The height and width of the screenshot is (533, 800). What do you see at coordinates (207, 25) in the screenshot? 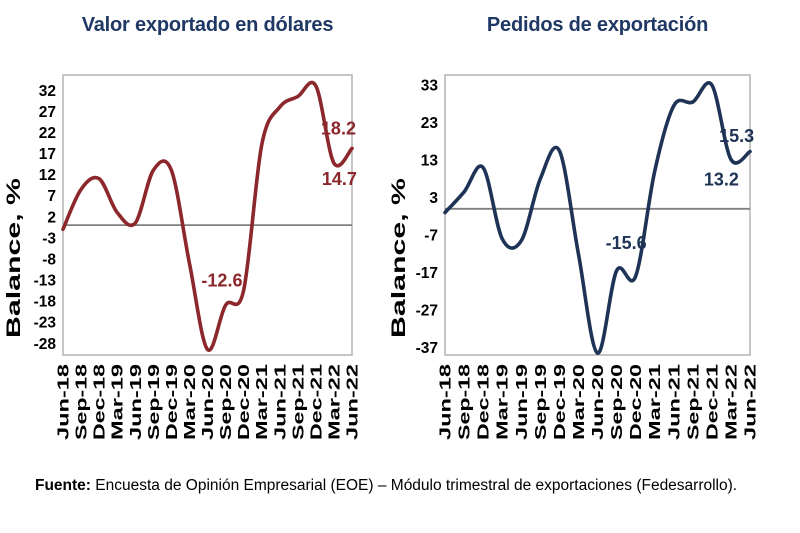
I see `chart-title-export-value: Valor exportado en dólares` at bounding box center [207, 25].